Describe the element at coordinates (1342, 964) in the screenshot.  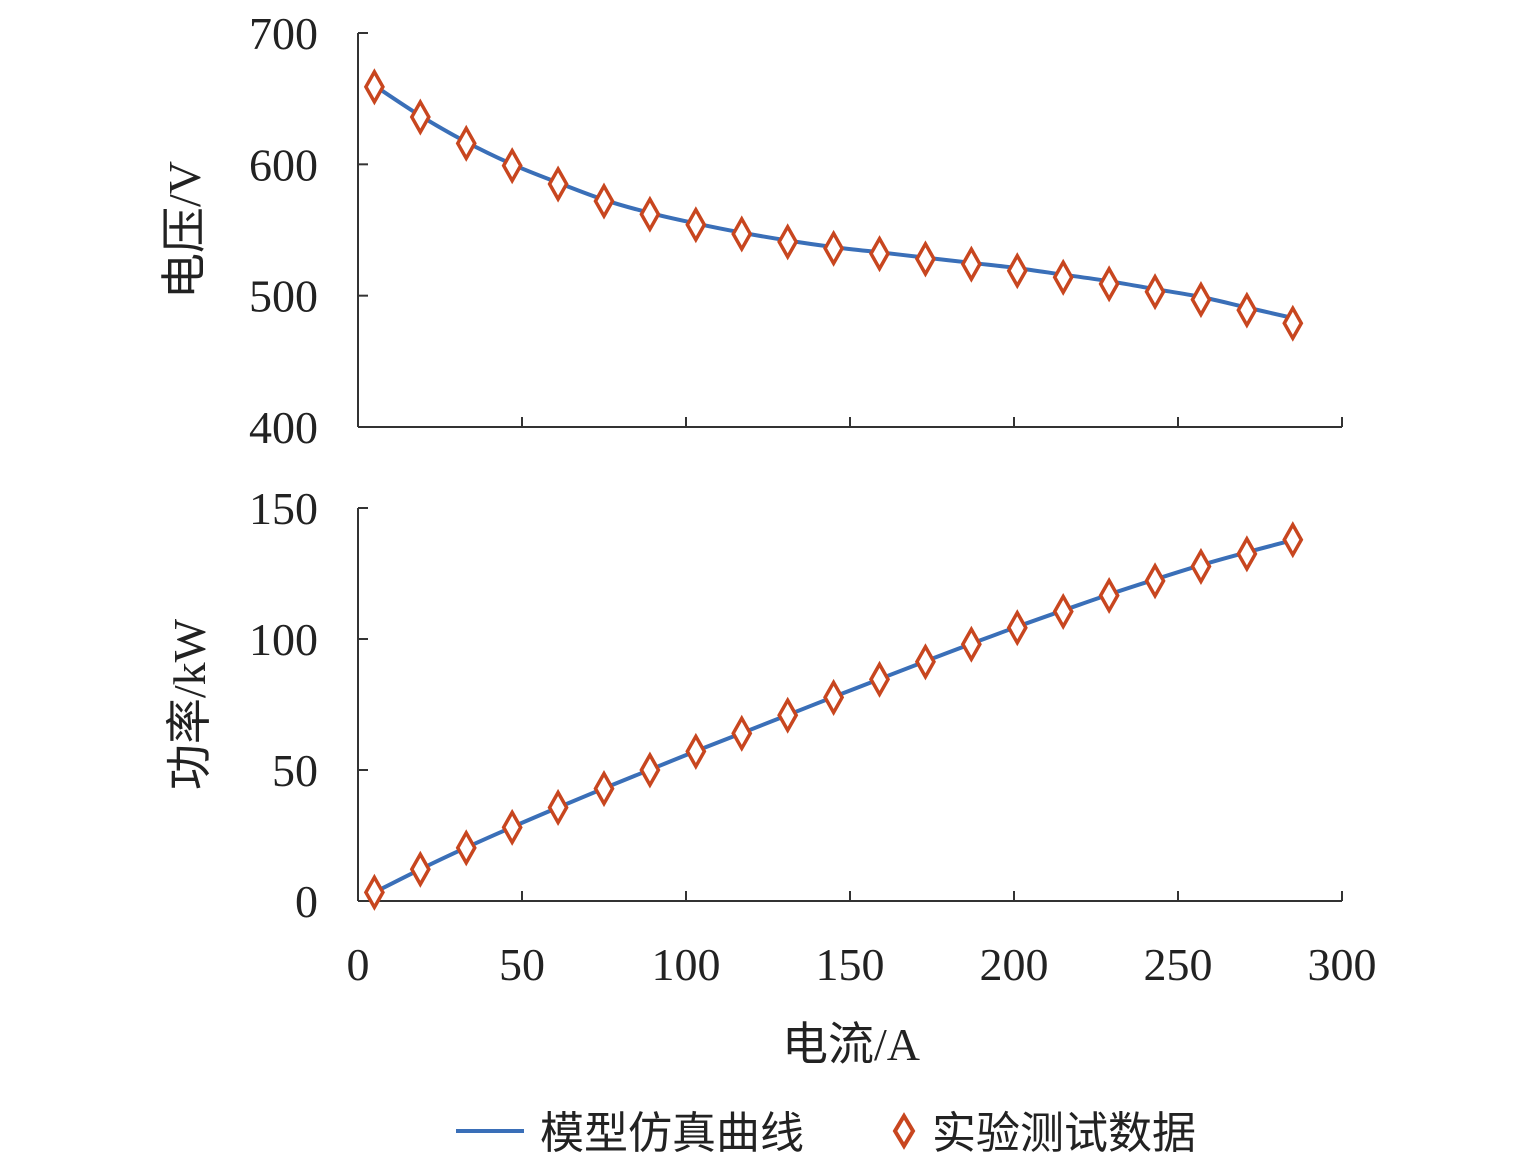
I see `x-tick-label: 300` at that location.